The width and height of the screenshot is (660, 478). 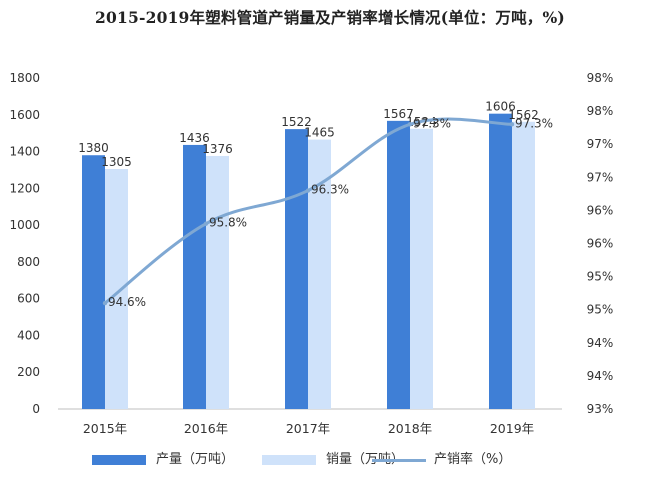 I want to click on y-right-axis: 93% 94% 94% 95% 95% 96% 96% 97% 97% 98% 98%, so click(x=600, y=243).